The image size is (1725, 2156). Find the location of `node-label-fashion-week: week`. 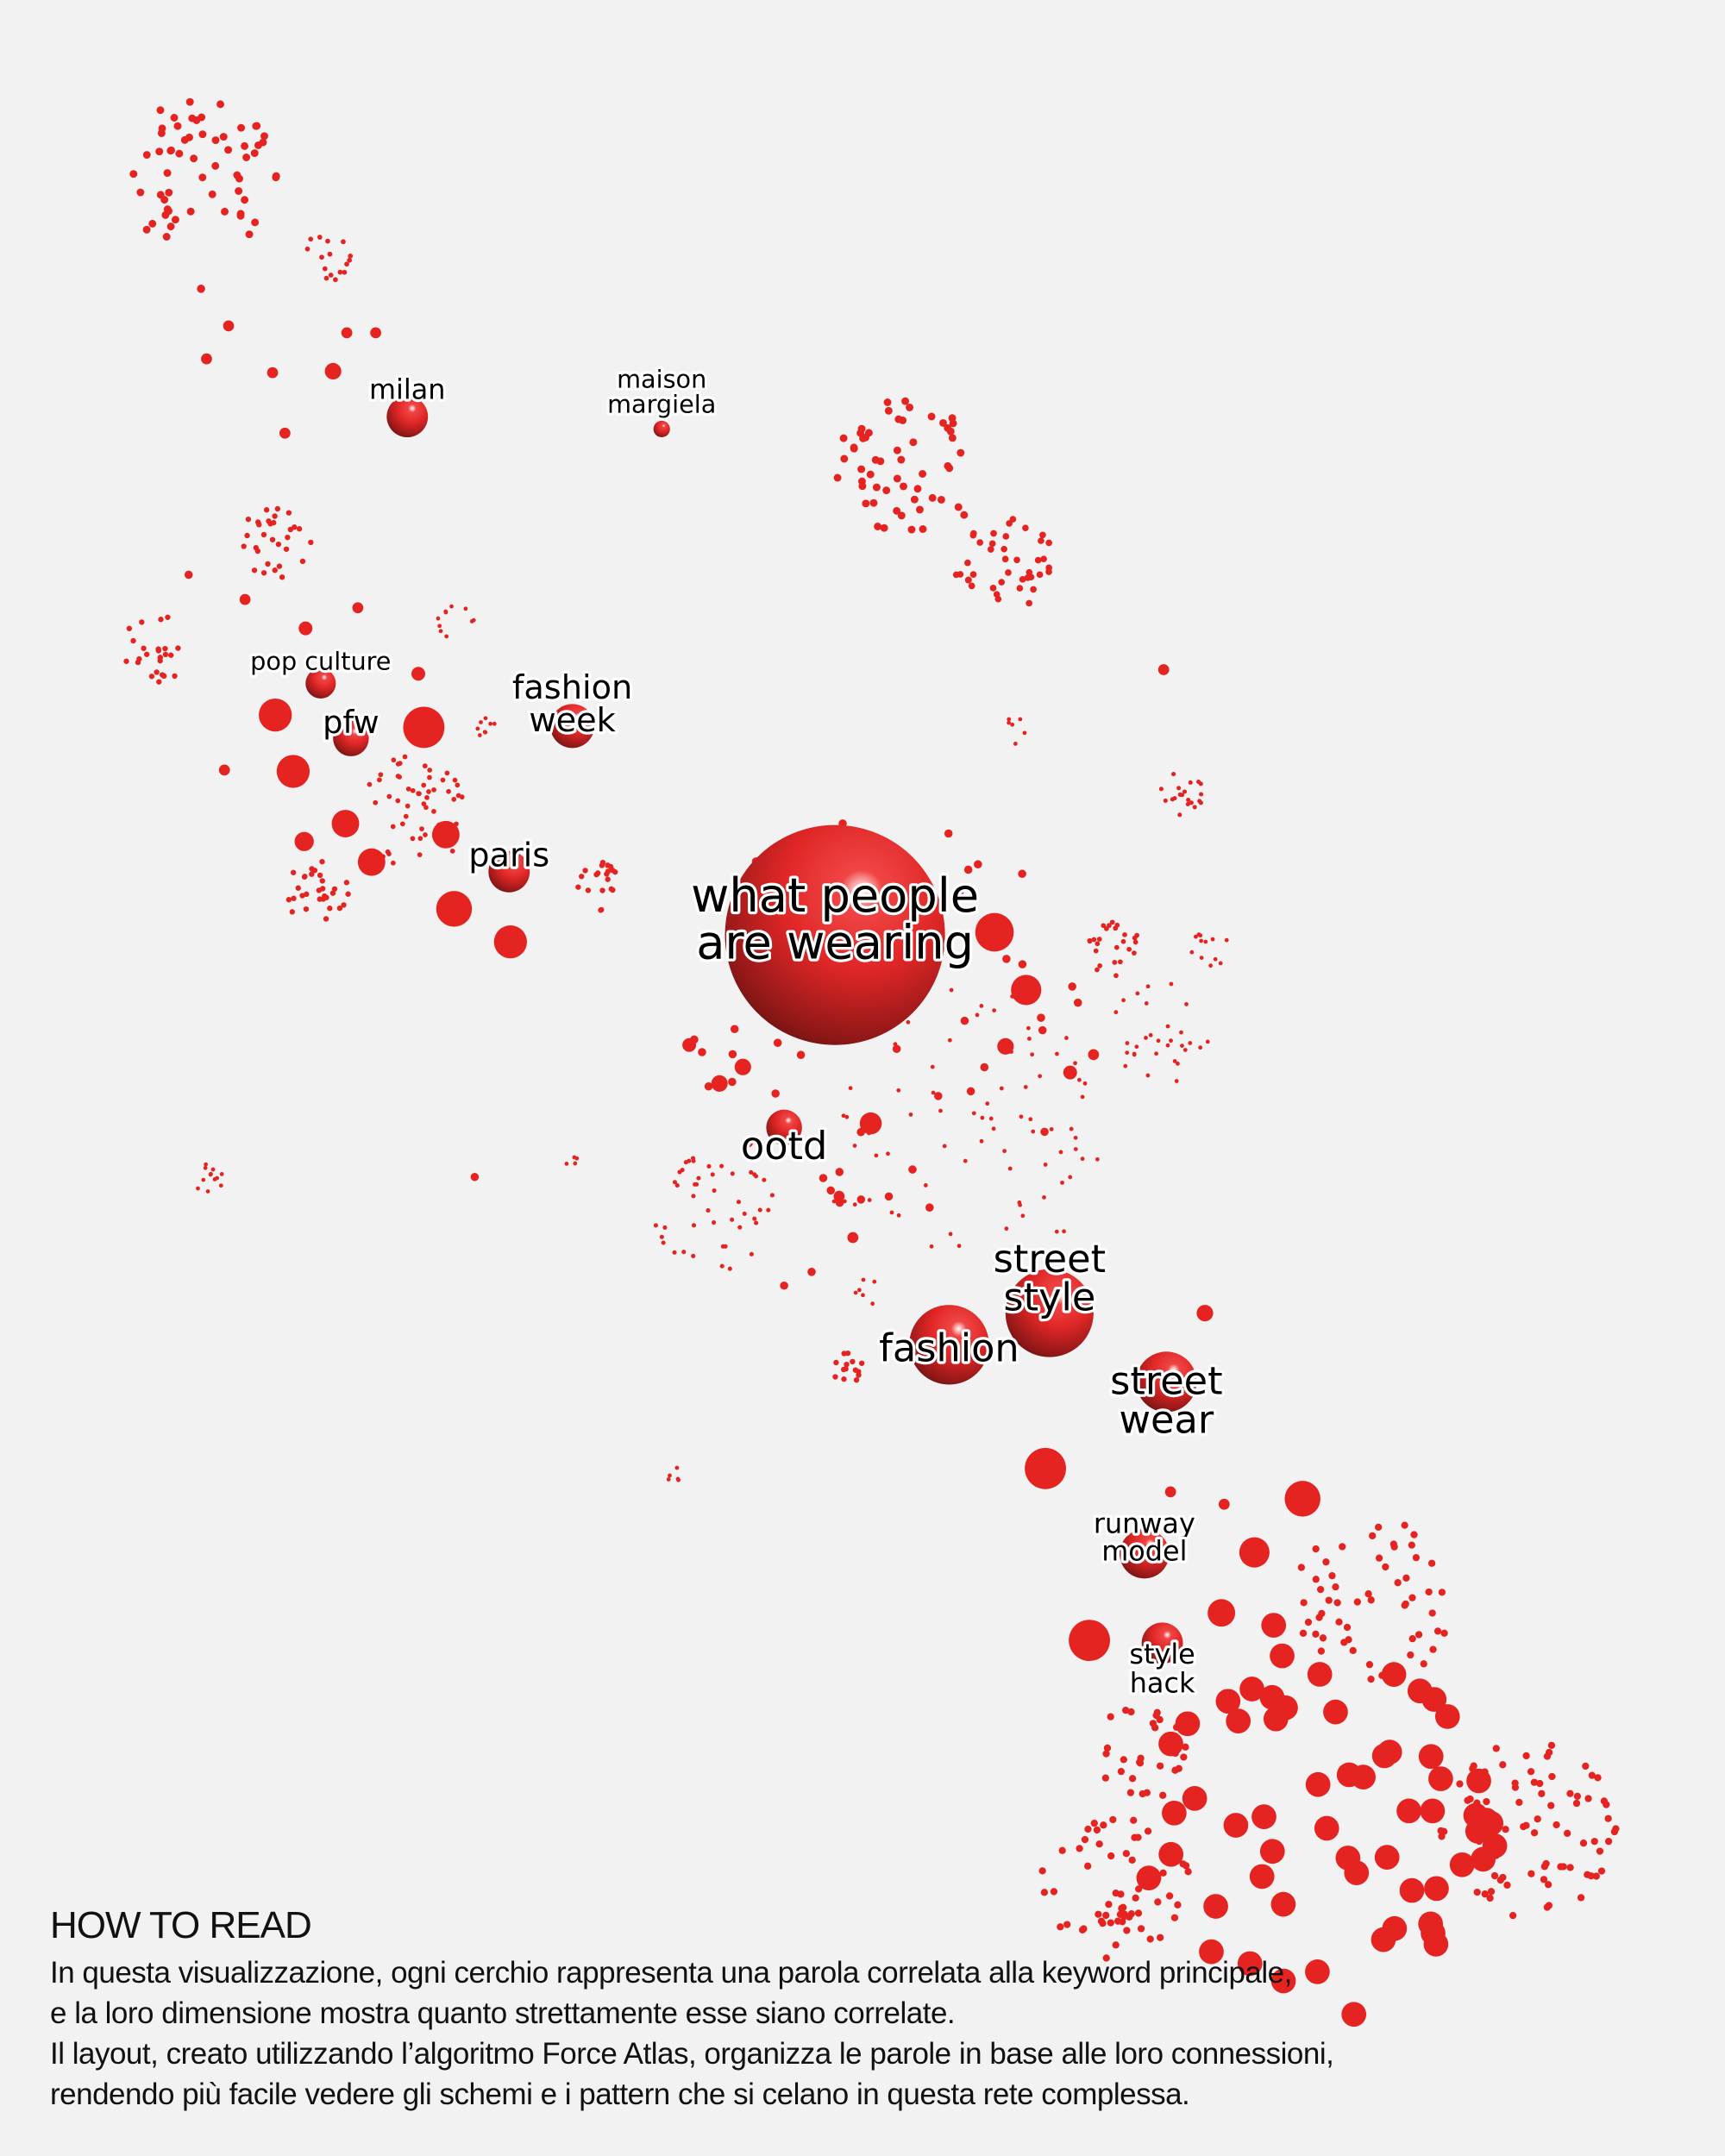

node-label-fashion-week: week is located at coordinates (572, 720).